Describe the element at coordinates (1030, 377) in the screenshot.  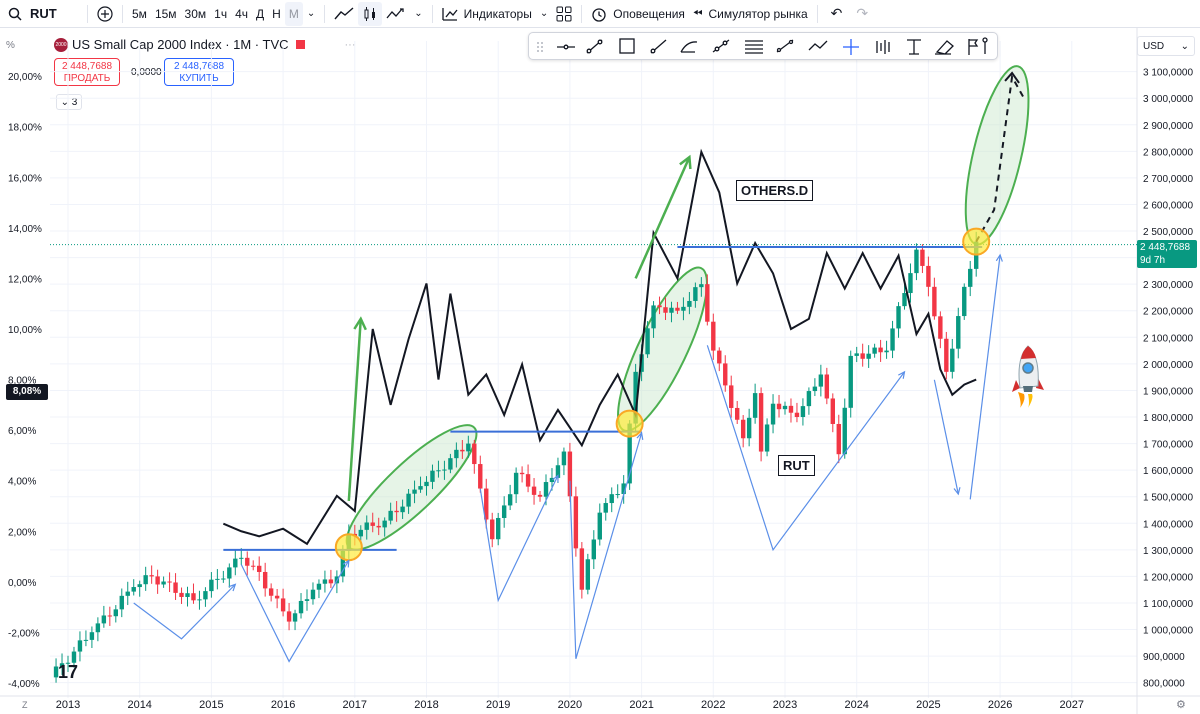
I see `rocket-icon` at that location.